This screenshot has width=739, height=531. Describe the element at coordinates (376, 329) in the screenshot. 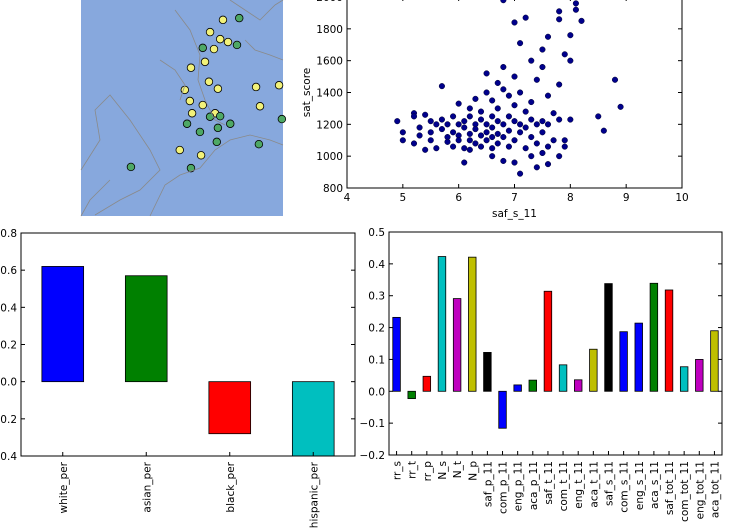

I see `y-tick-label: 0.2` at that location.